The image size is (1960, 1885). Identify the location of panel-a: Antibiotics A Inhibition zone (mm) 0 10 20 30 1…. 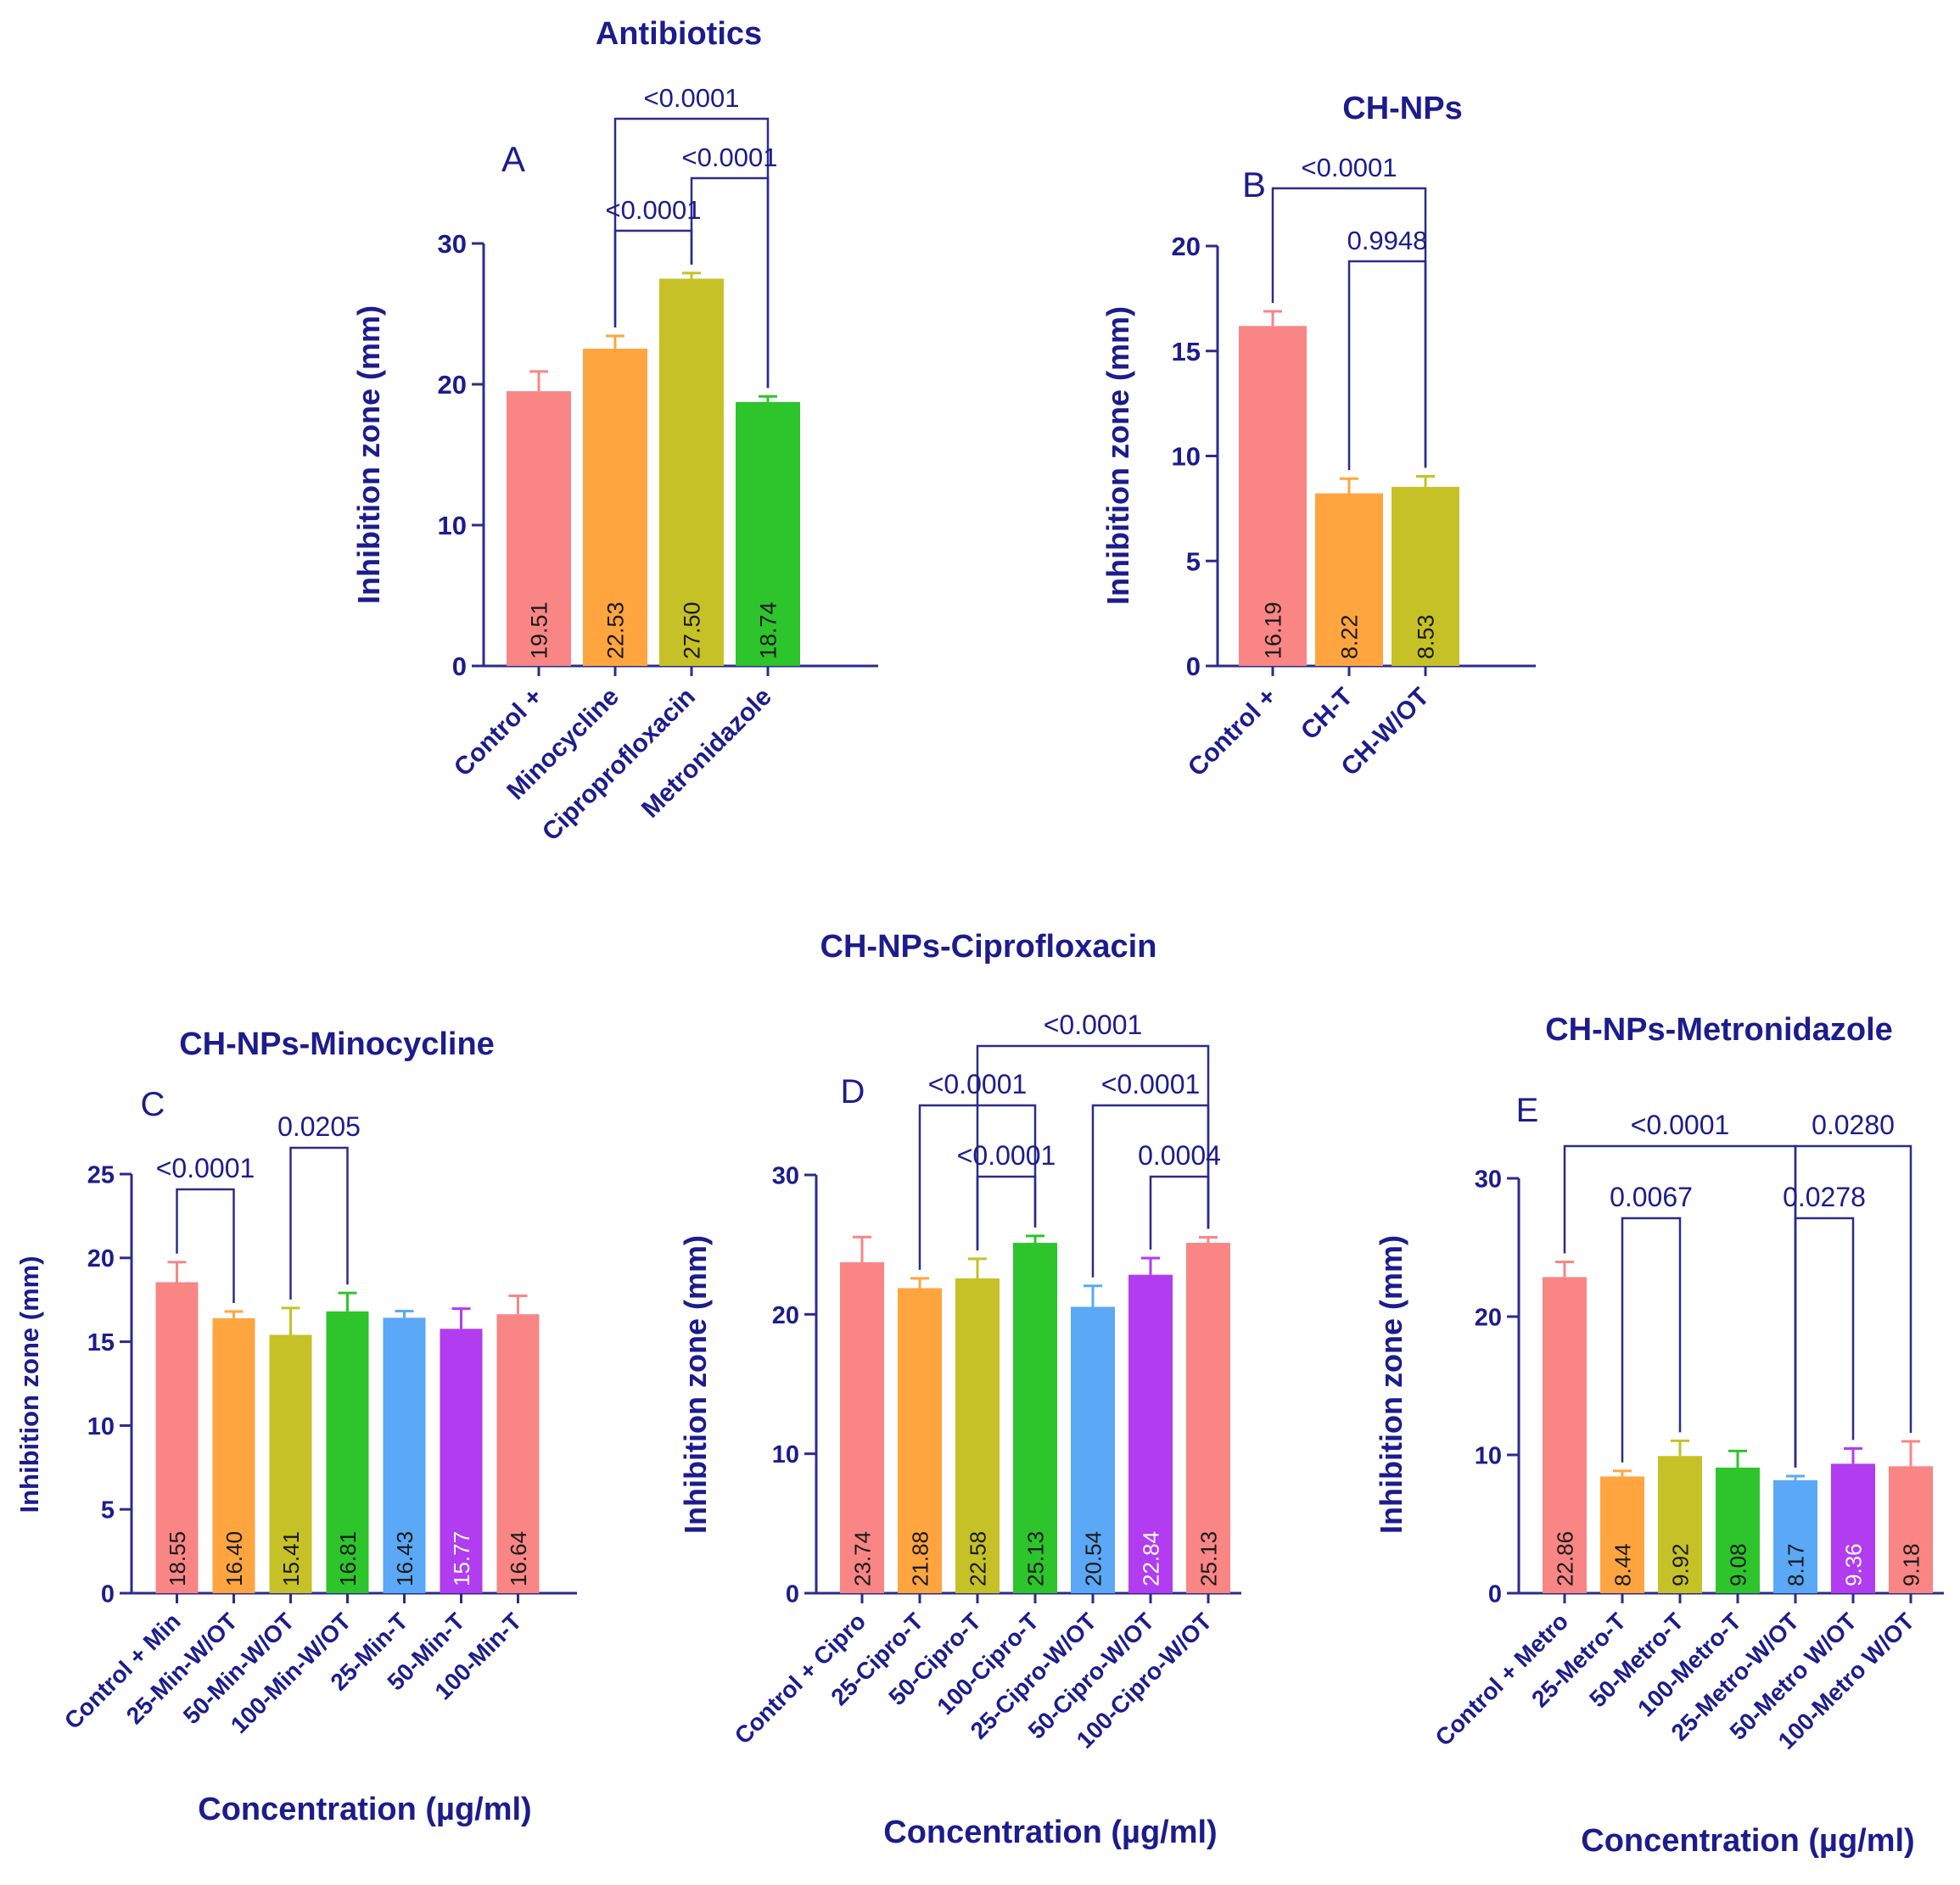
(614, 432).